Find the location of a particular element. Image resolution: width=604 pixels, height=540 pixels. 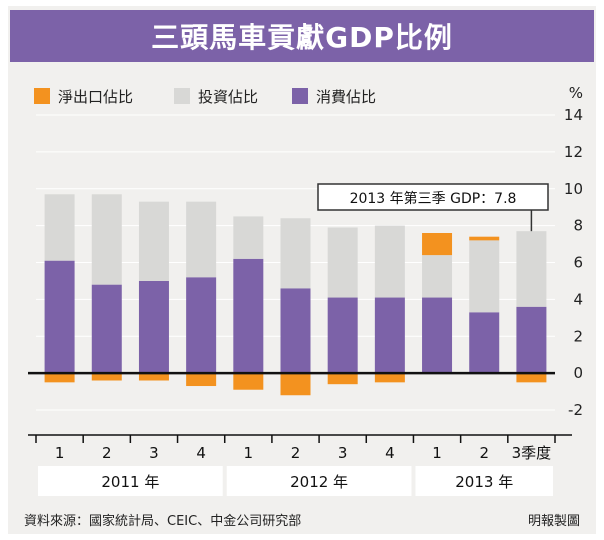

y-axis-labels: -2 0 2 4 6 8 10 12 14% is located at coordinates (573, 251).